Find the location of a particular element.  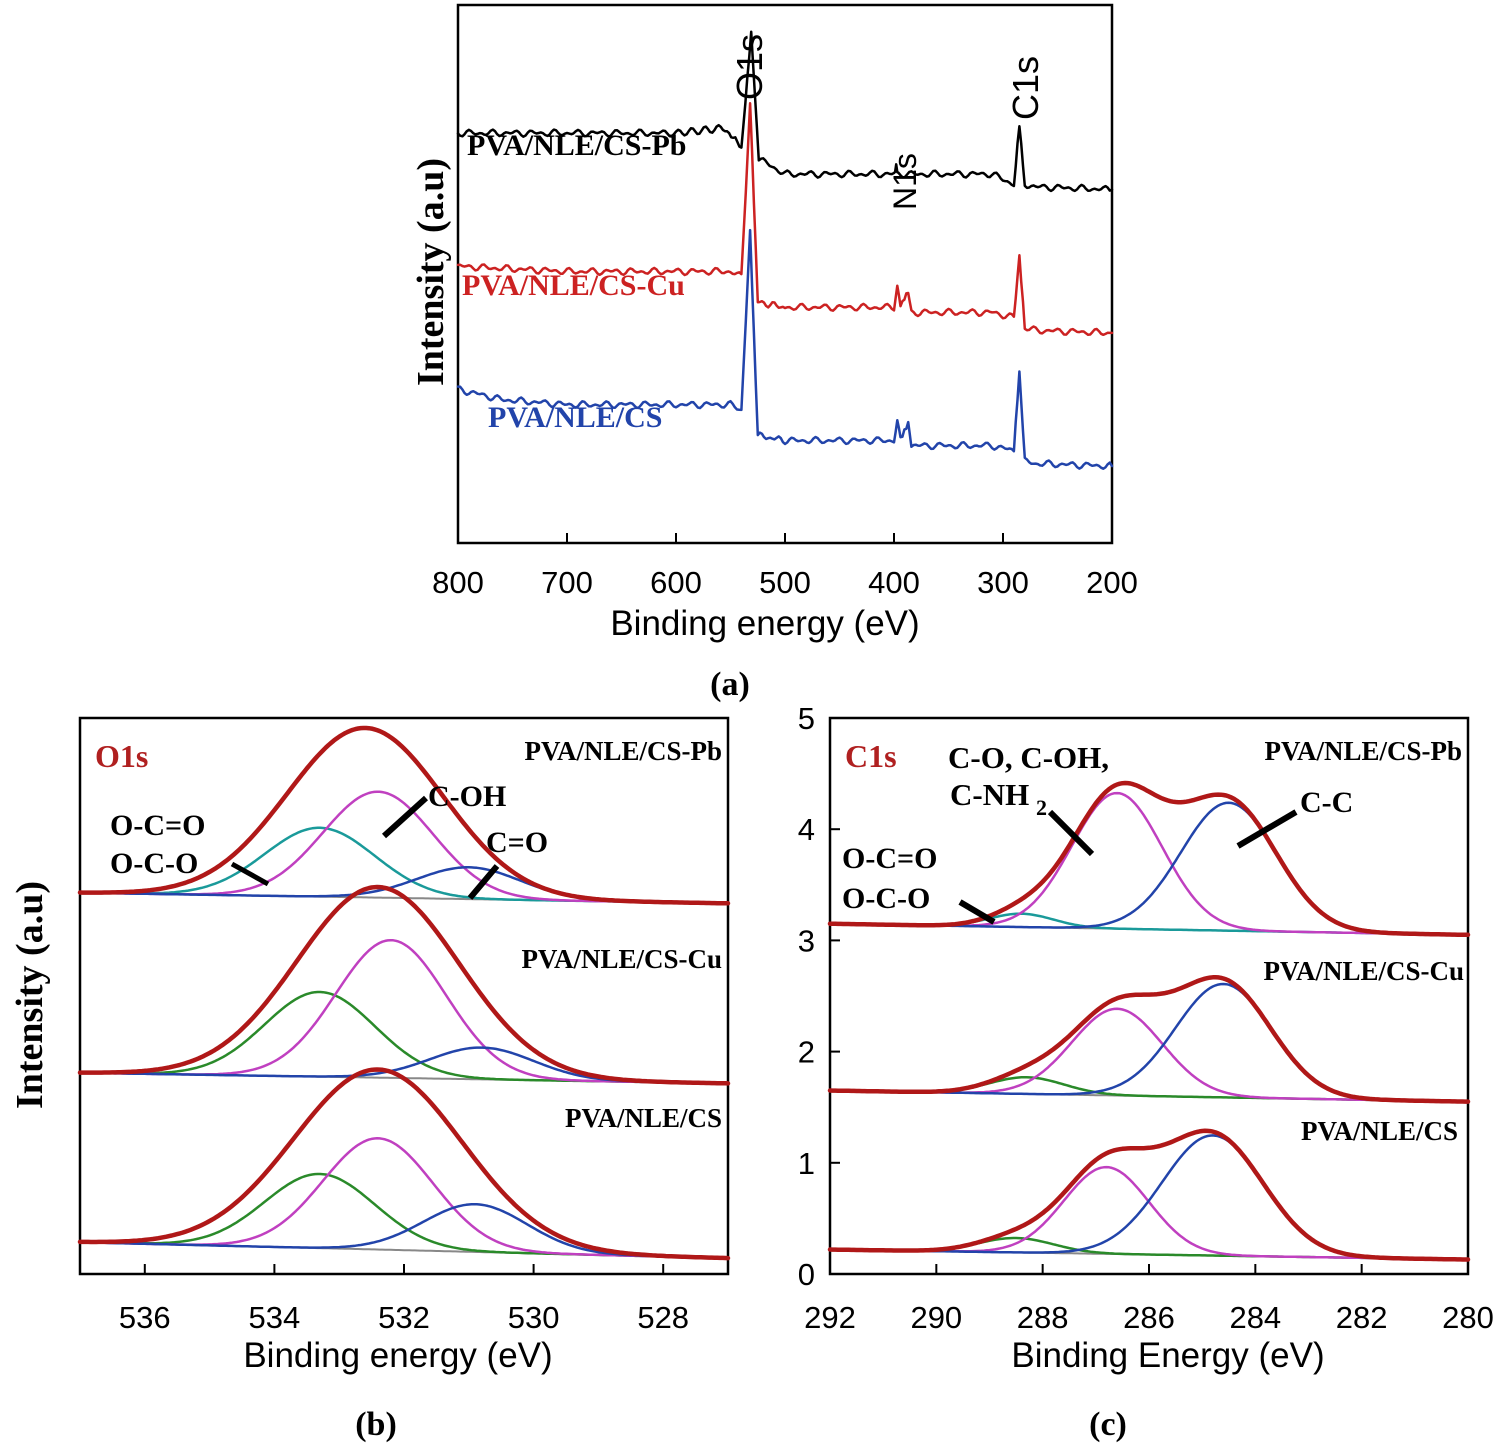

panel-c-x-tick-label: 280 is located at coordinates (1468, 1317).